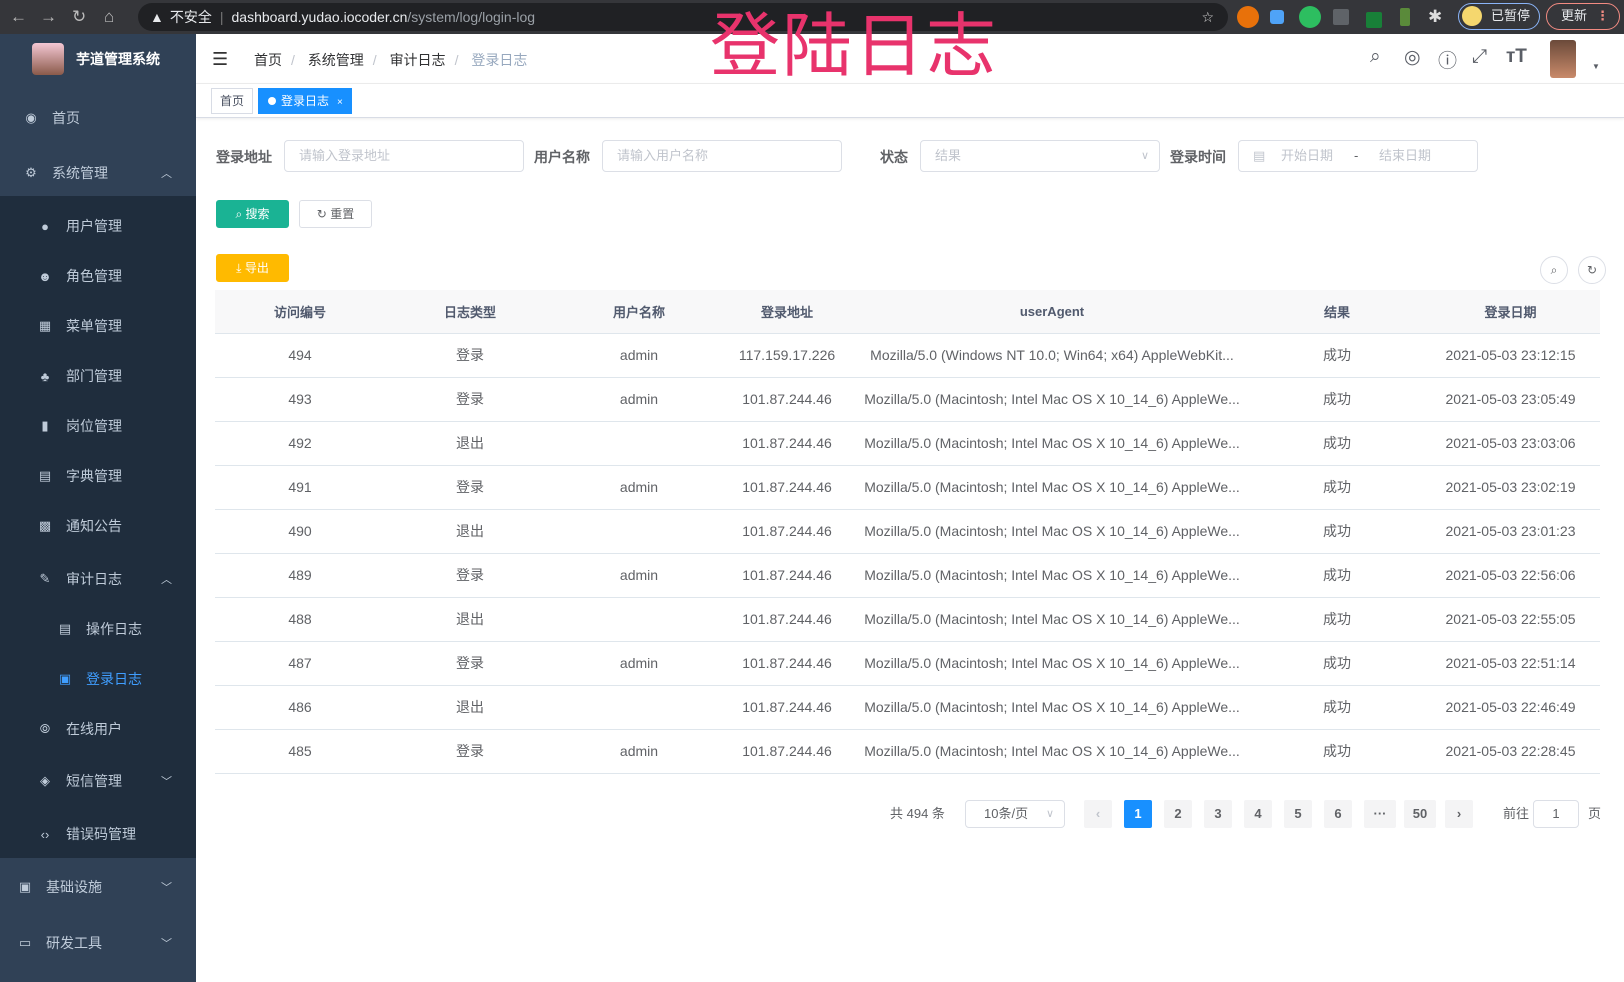  Describe the element at coordinates (1040, 156) in the screenshot. I see `status-select: 结果 ∨` at that location.